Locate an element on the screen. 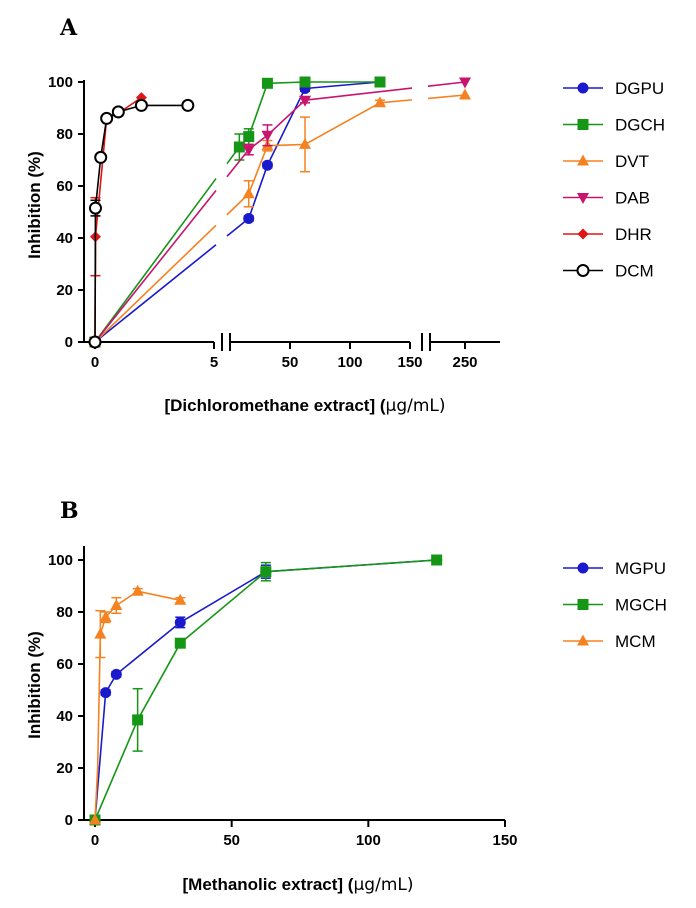 The image size is (696, 908). panel-b-y-tick-label-0: 0 is located at coordinates (69, 820).